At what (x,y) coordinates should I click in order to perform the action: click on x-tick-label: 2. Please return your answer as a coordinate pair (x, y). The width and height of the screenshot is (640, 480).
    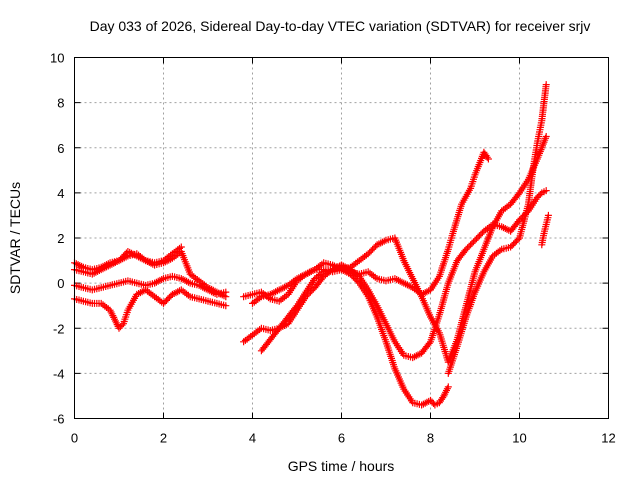
    Looking at the image, I should click on (163, 438).